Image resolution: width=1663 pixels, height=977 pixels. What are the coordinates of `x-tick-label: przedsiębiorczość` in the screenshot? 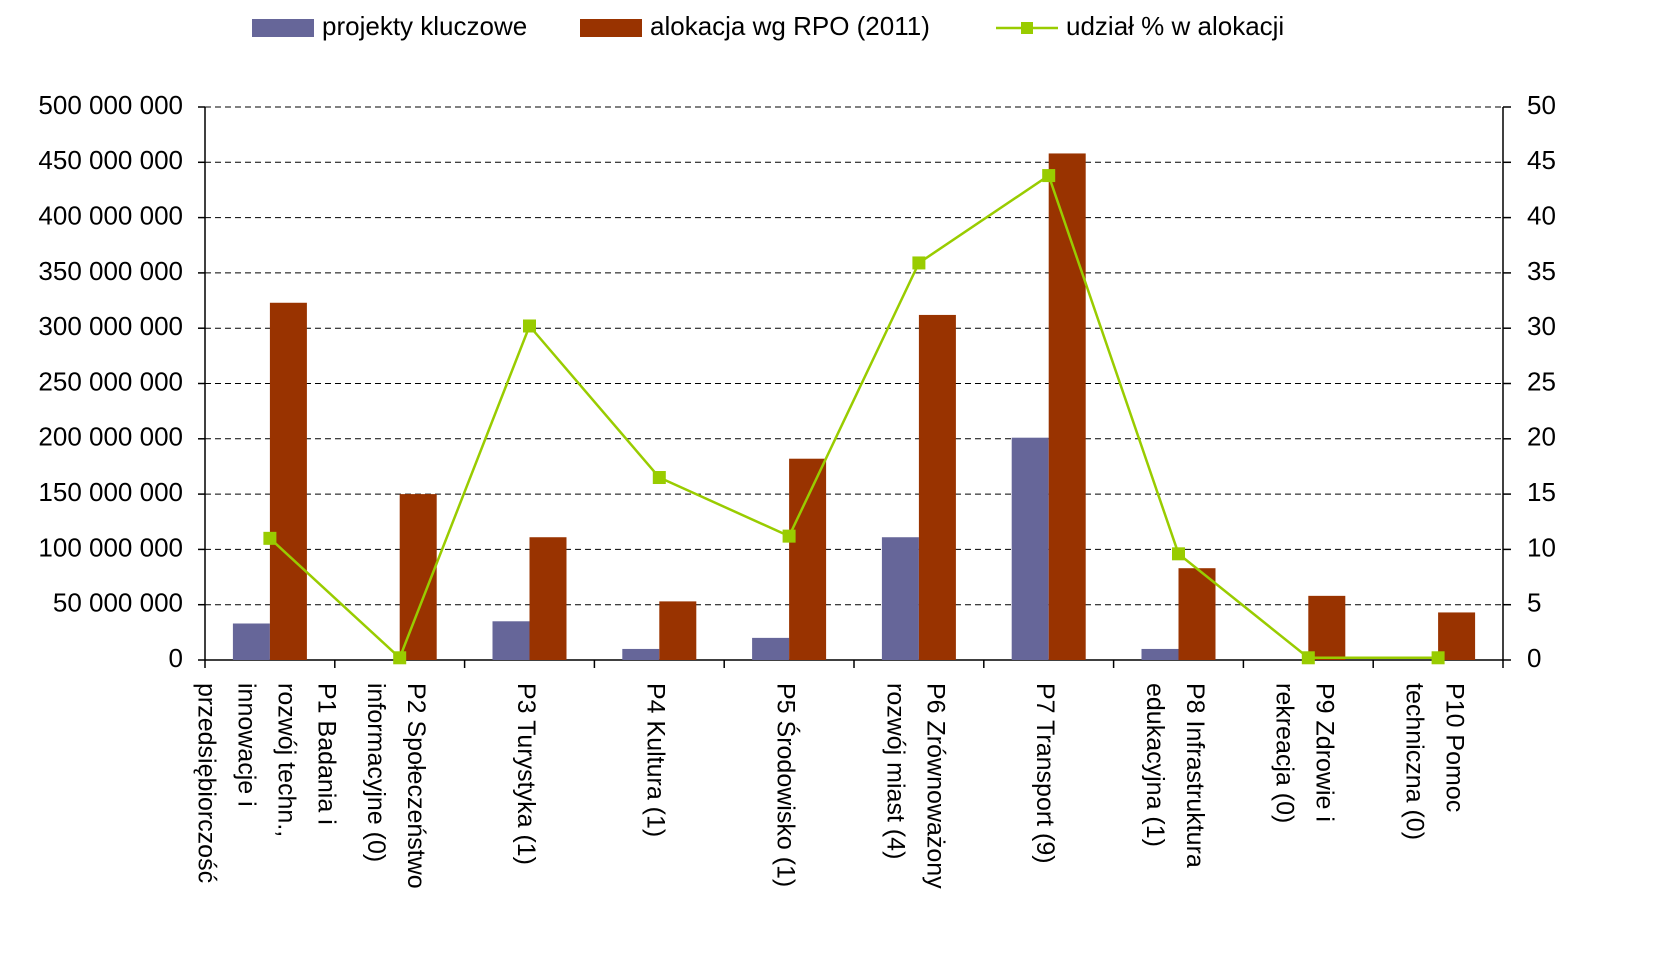 It's located at (206, 783).